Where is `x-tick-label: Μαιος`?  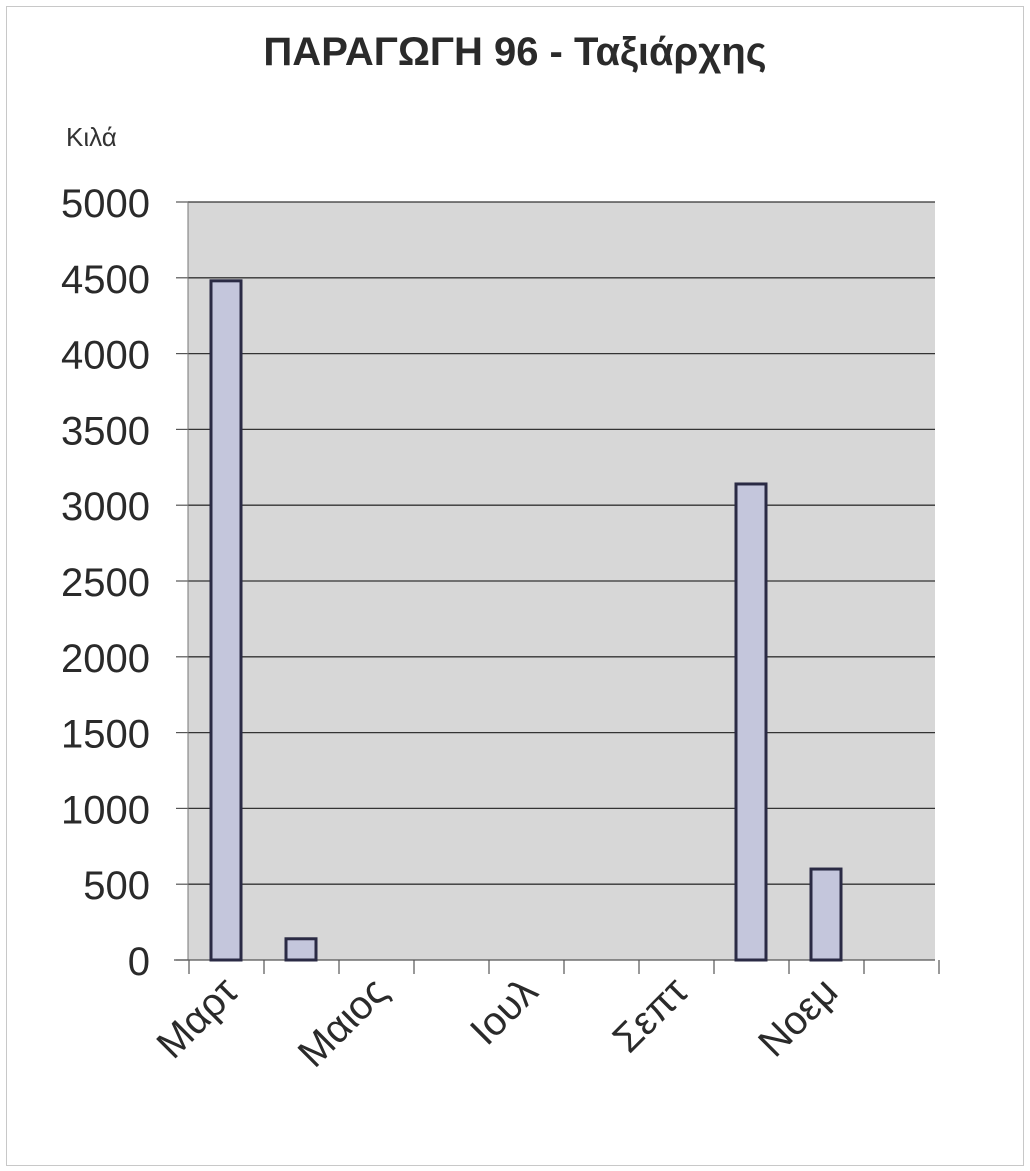
x-tick-label: Μαιος is located at coordinates (343, 1022).